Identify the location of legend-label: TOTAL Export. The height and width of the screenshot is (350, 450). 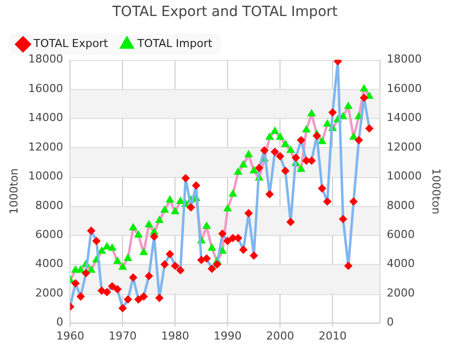
(70, 43).